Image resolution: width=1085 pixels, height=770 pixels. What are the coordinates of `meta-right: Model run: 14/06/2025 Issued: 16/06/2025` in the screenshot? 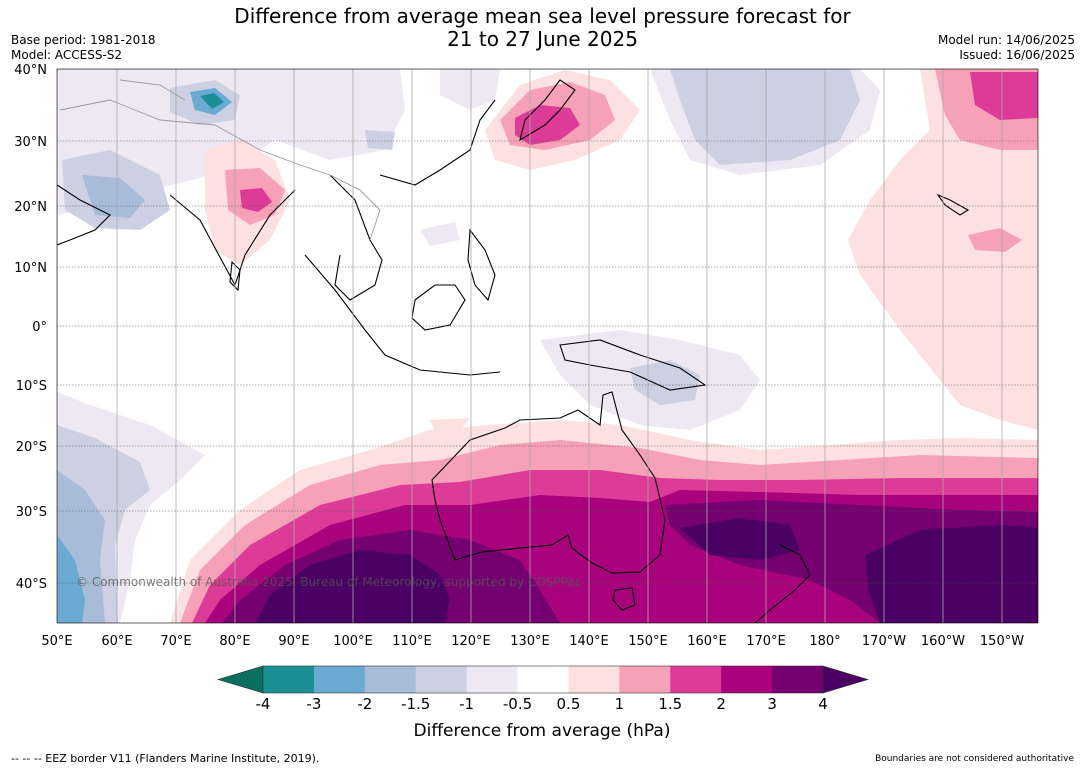 It's located at (1006, 48).